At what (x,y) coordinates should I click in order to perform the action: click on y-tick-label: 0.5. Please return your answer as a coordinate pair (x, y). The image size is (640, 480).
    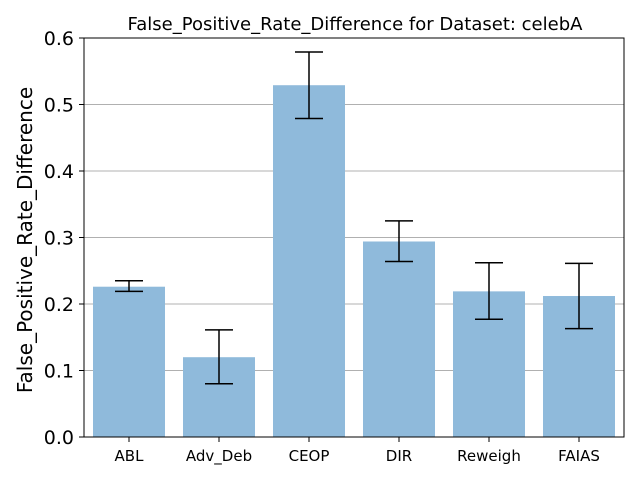
    Looking at the image, I should click on (59, 106).